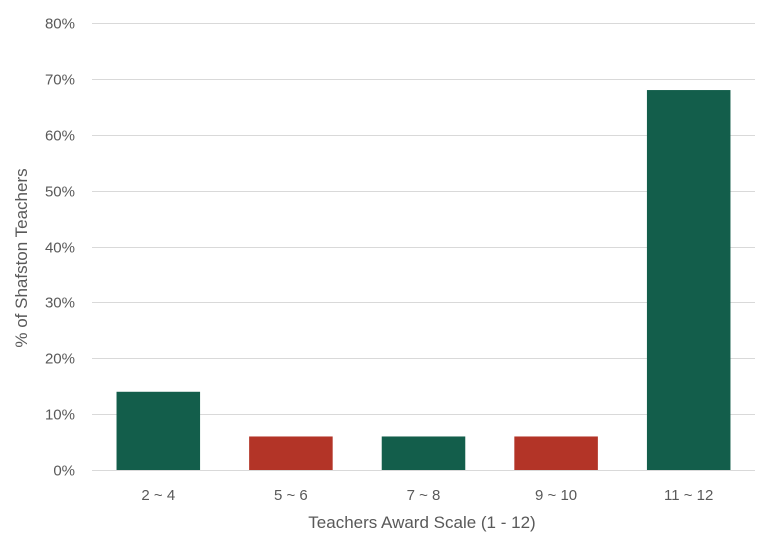  I want to click on y-tick-label: 80%, so click(60, 24).